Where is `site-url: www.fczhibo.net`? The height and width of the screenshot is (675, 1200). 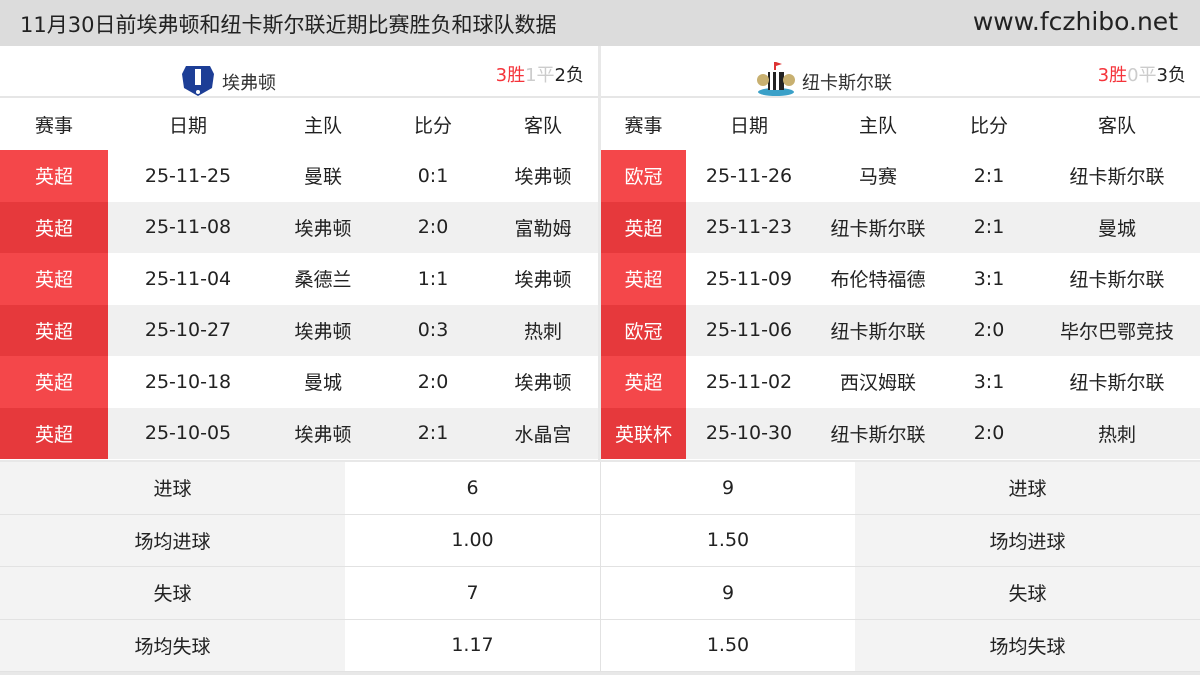
site-url: www.fczhibo.net is located at coordinates (1075, 21).